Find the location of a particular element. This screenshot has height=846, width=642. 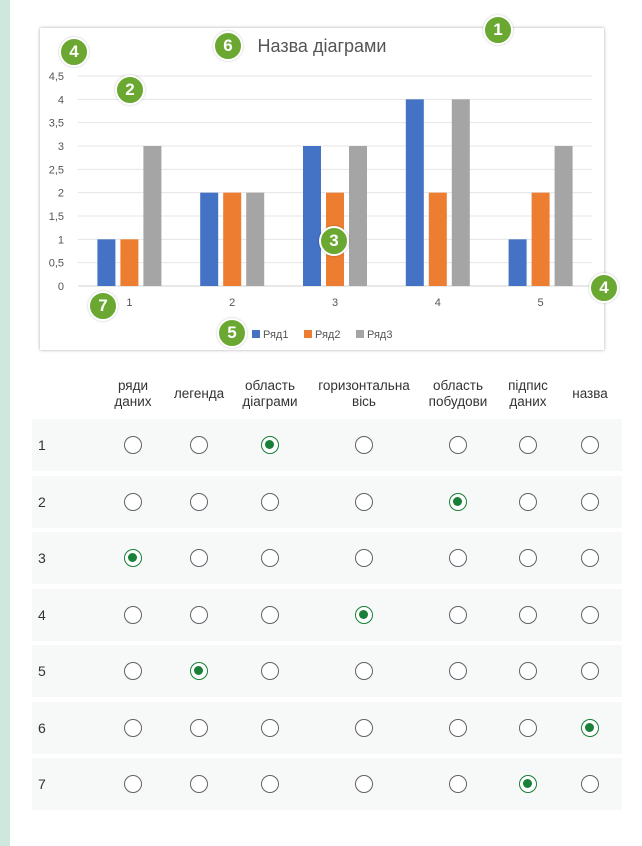

table-row: 6 is located at coordinates (327, 727).